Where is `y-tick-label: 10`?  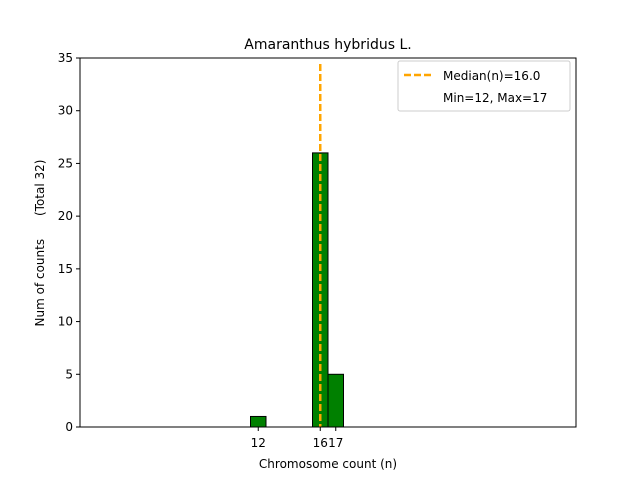 y-tick-label: 10 is located at coordinates (65, 322).